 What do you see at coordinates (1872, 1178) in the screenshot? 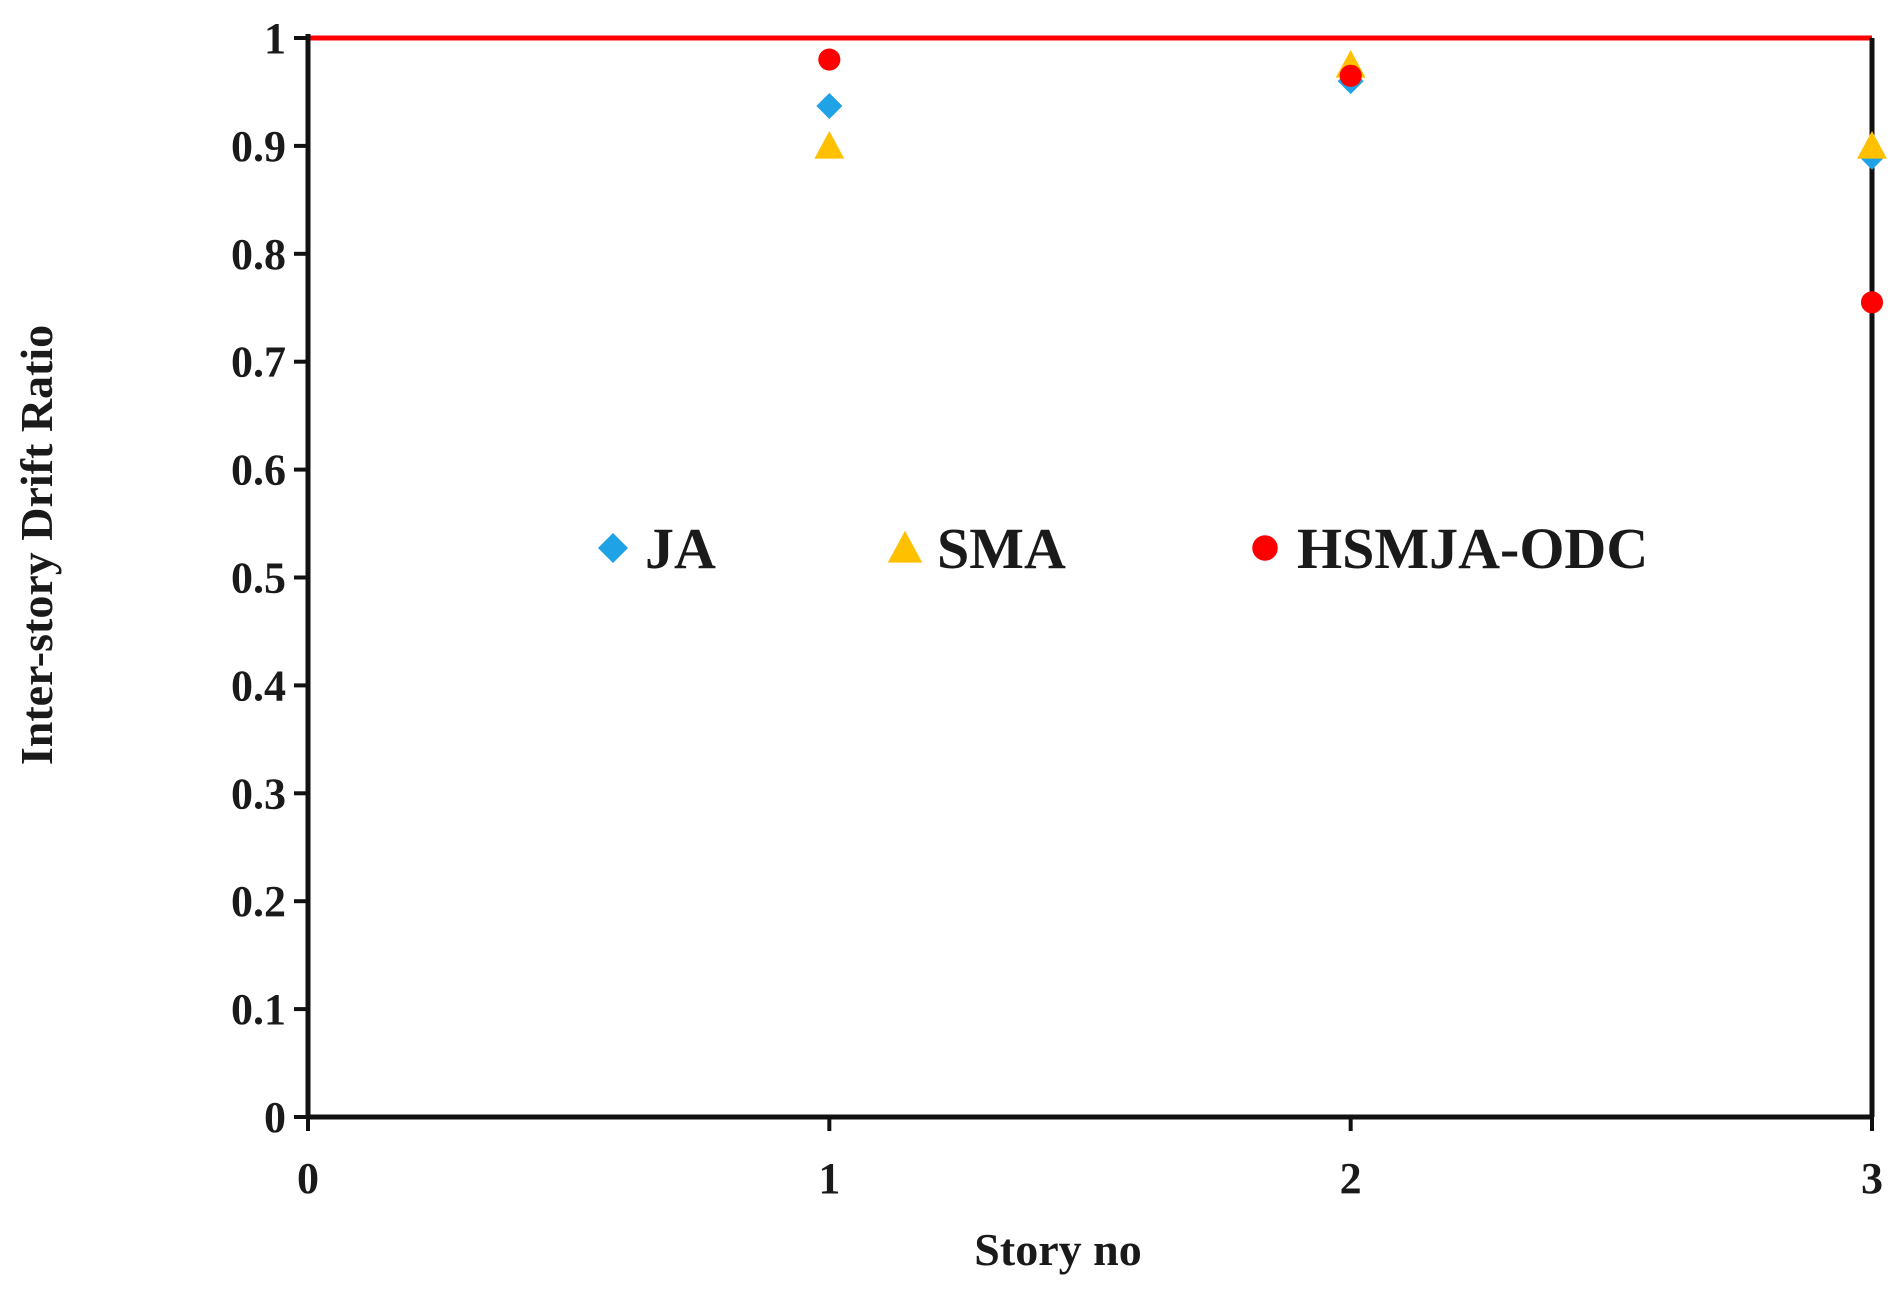
I see `x-tick-label: 3` at bounding box center [1872, 1178].